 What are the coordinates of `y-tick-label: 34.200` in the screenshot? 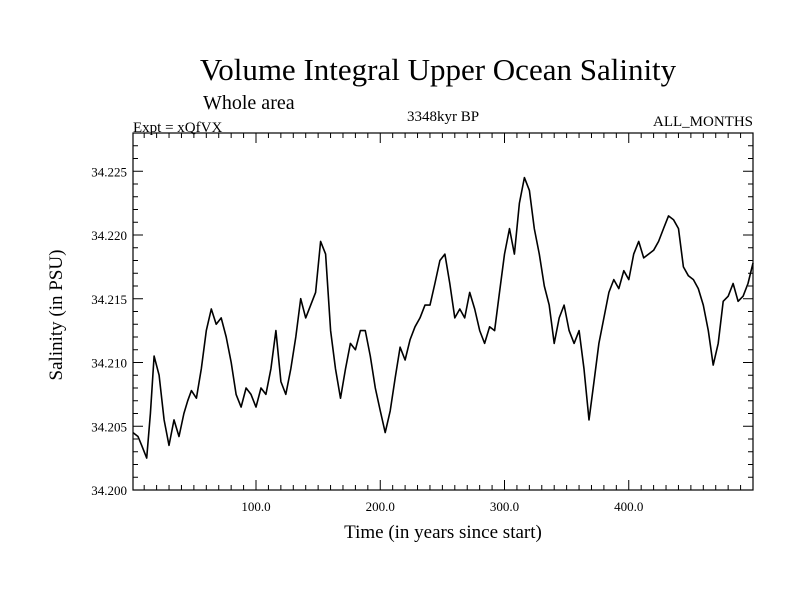 It's located at (109, 490).